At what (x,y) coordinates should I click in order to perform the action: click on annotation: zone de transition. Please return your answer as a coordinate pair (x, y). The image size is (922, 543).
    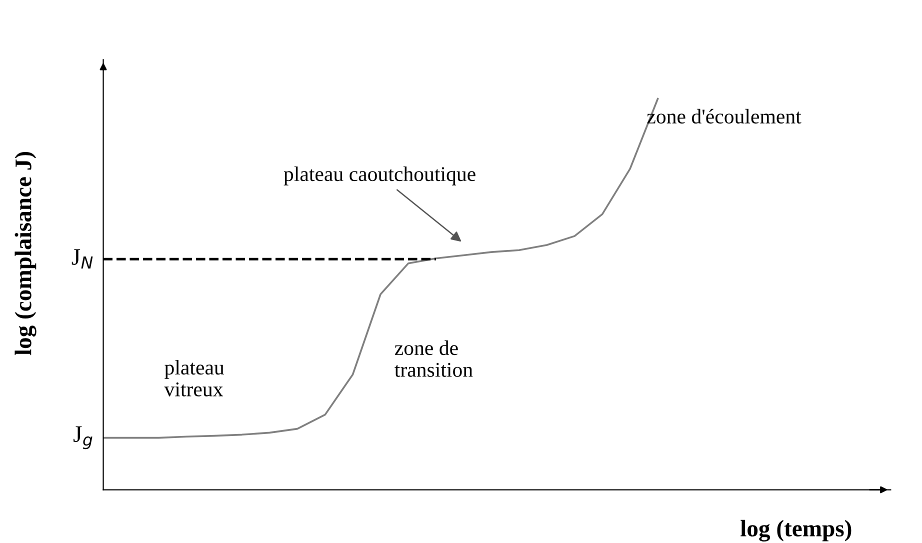
    Looking at the image, I should click on (433, 358).